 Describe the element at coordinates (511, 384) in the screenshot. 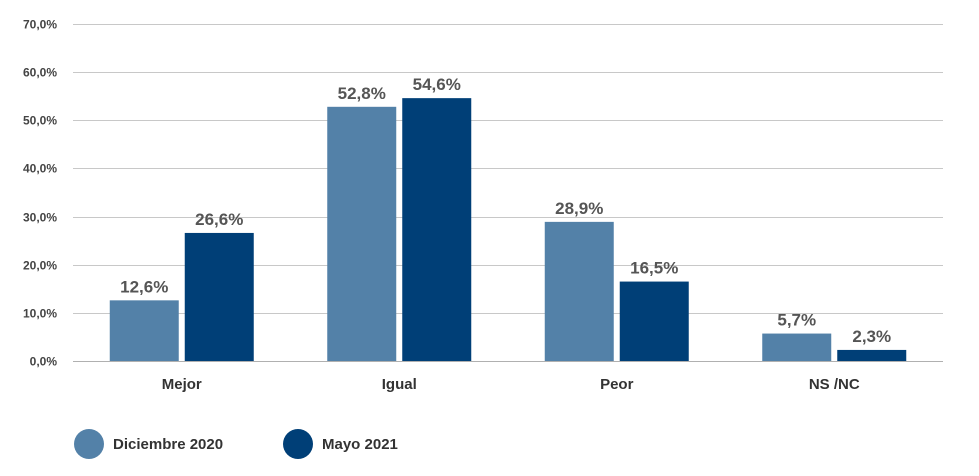

I see `x-axis-ticks: Mejor Igual Peor NS /NC` at that location.